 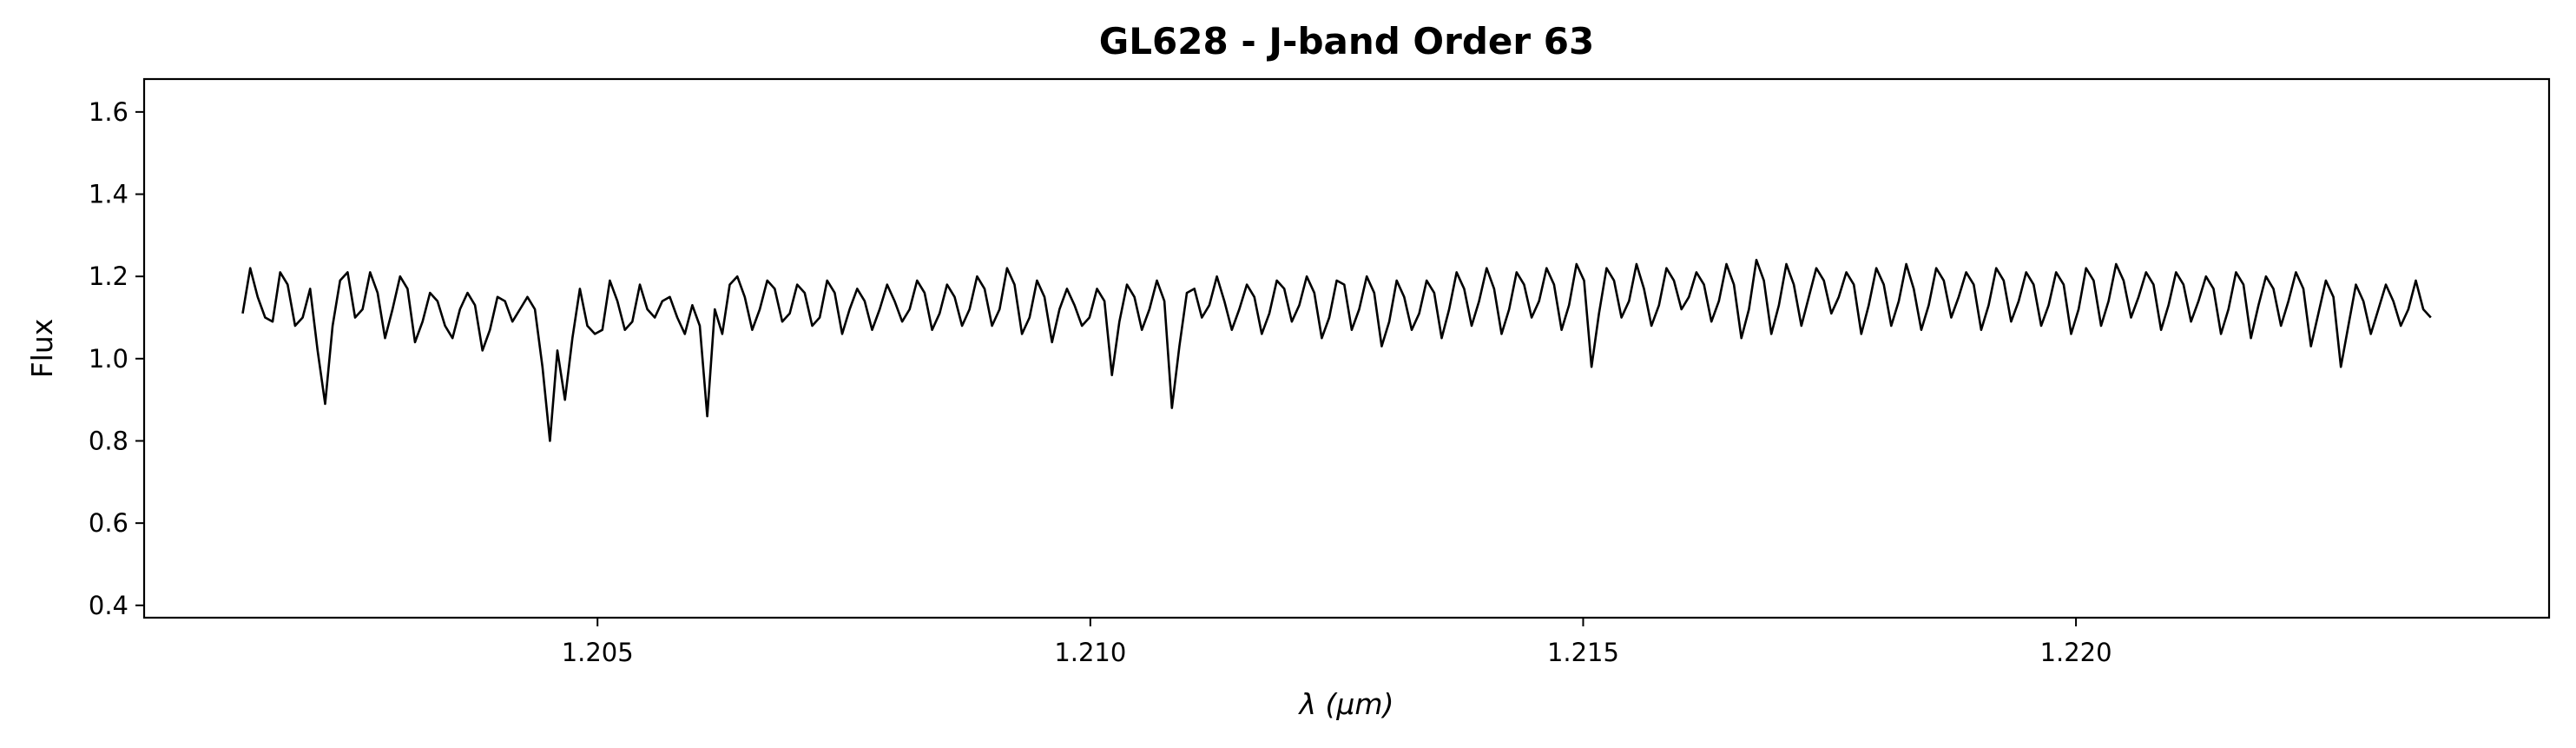 I want to click on y-tick-label: 0.4, so click(x=108, y=605).